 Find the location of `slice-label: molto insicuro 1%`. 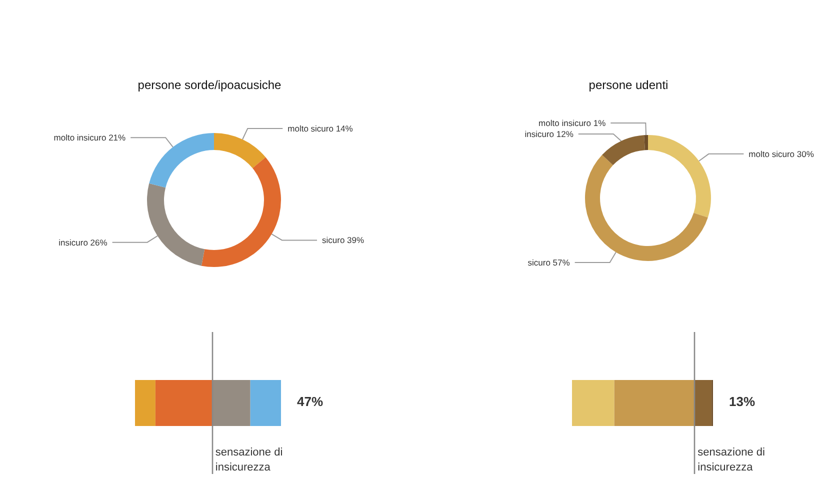

slice-label: molto insicuro 1% is located at coordinates (572, 123).